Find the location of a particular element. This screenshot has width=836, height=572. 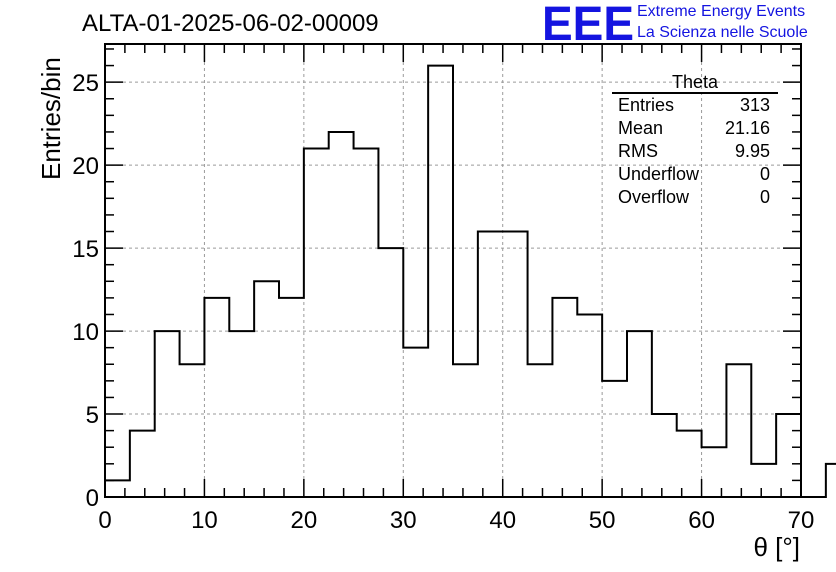

stats-row: RMS 9.95 is located at coordinates (694, 151).